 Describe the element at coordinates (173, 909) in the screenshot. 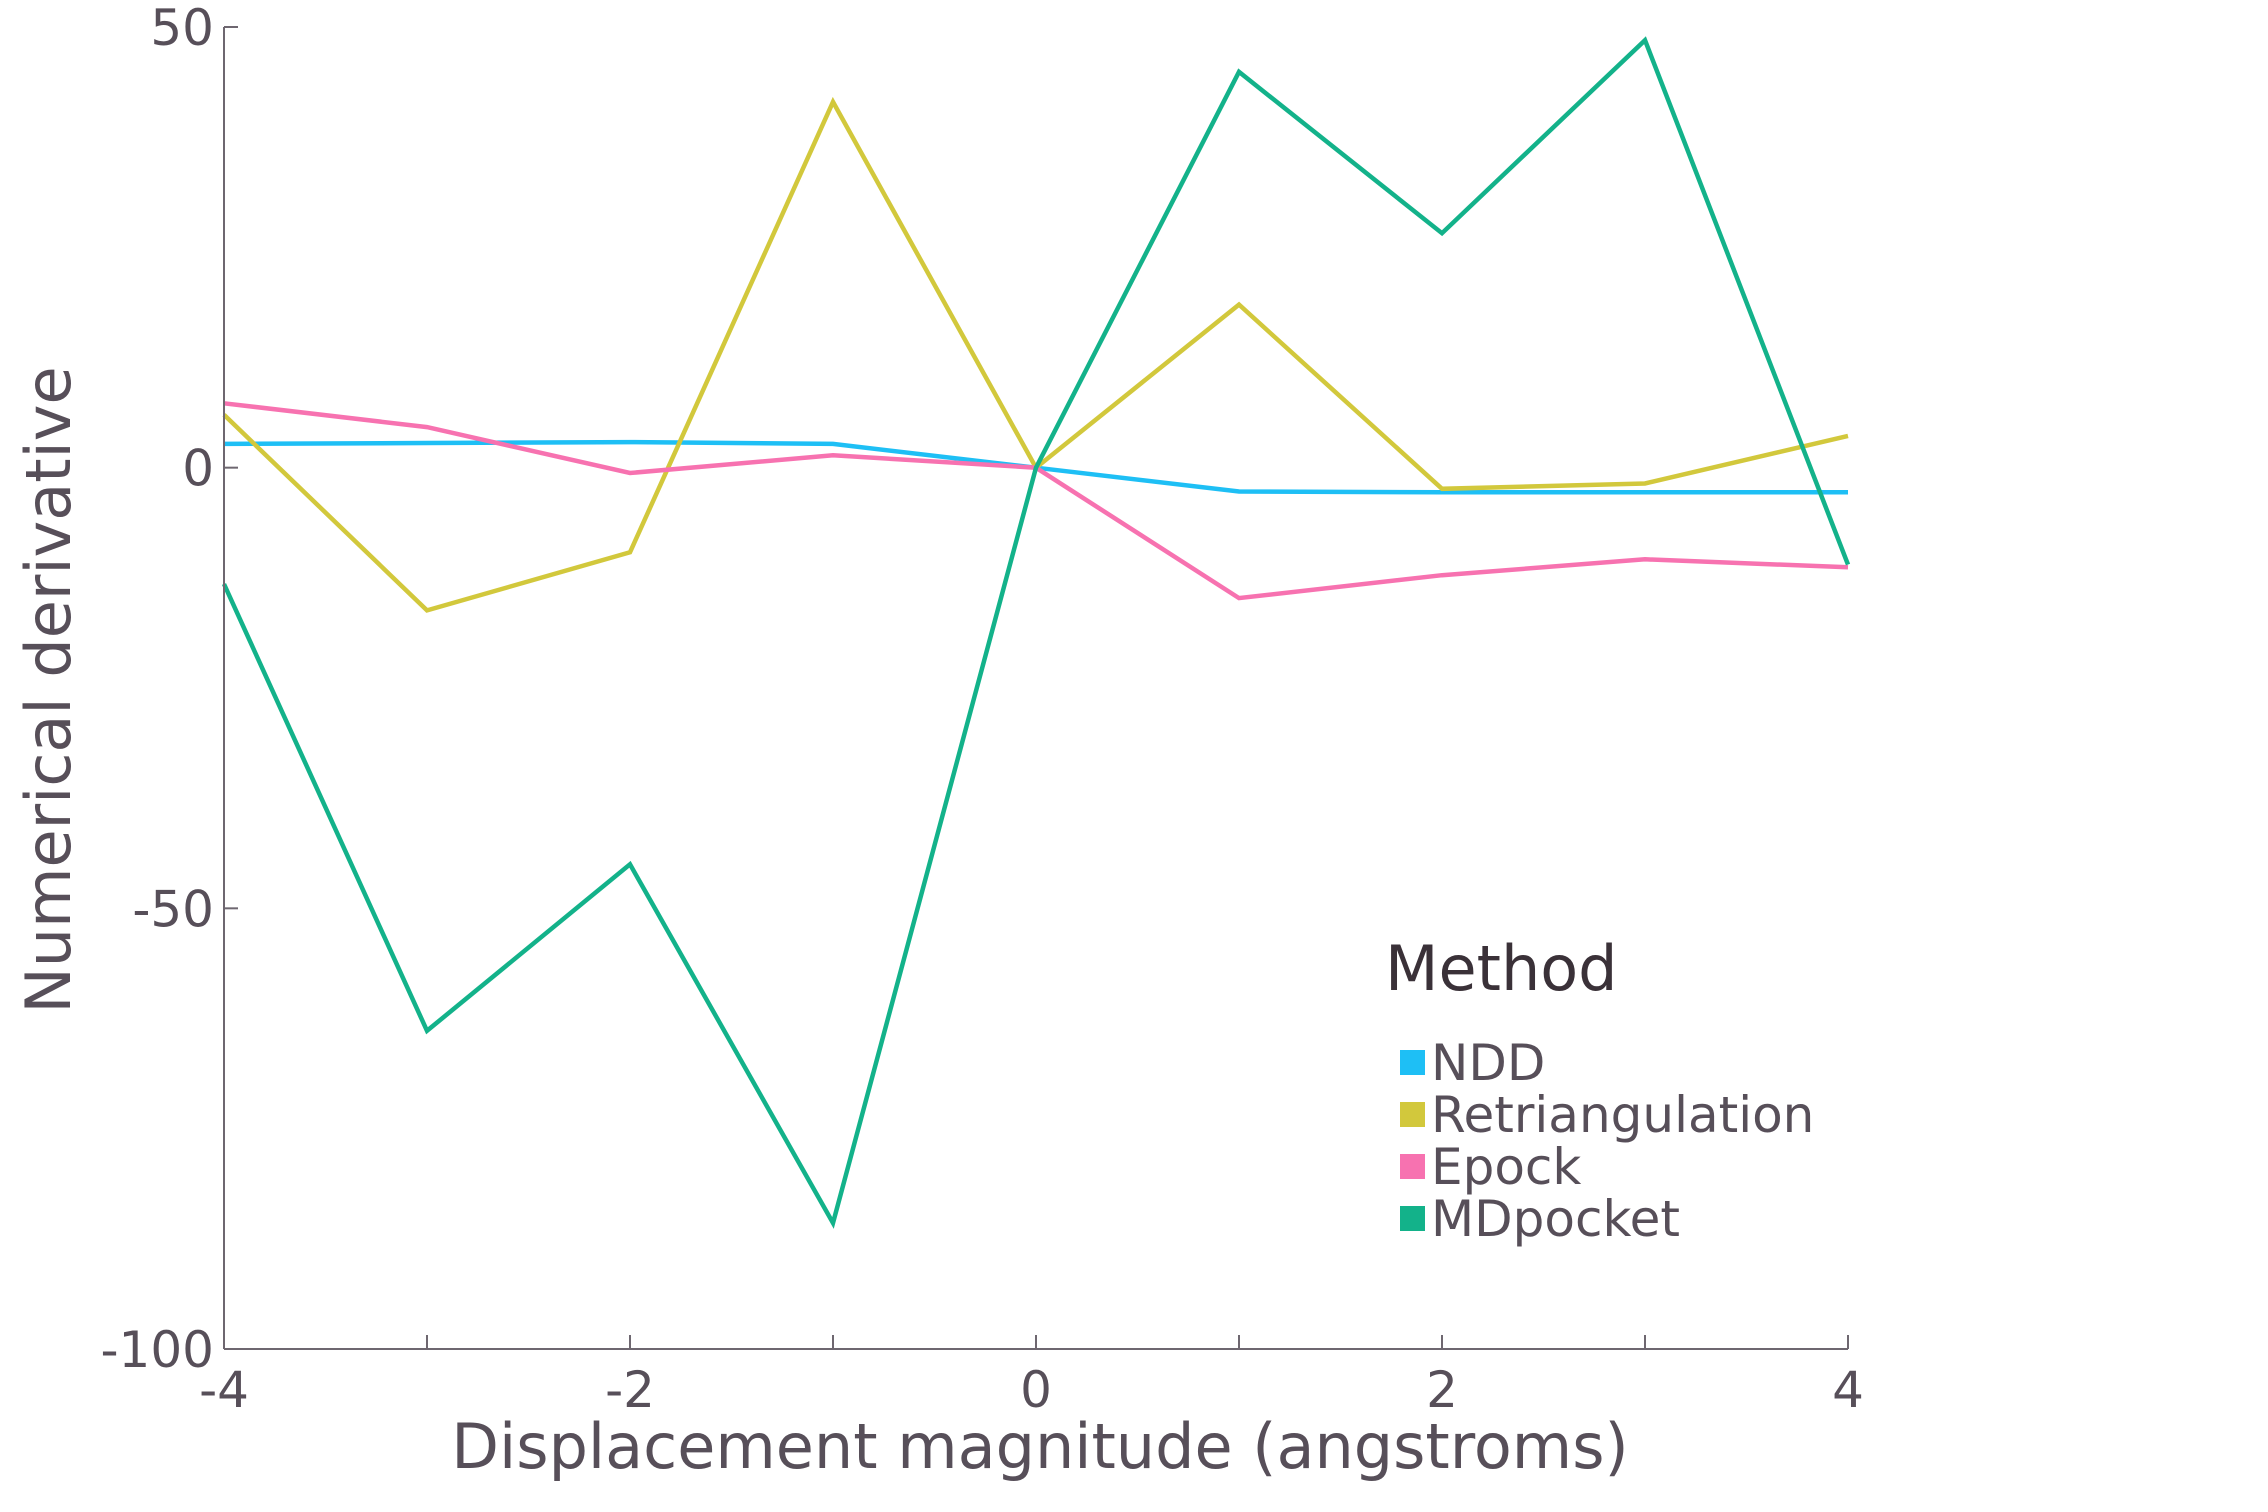

I see `y-tick-label: -50` at that location.